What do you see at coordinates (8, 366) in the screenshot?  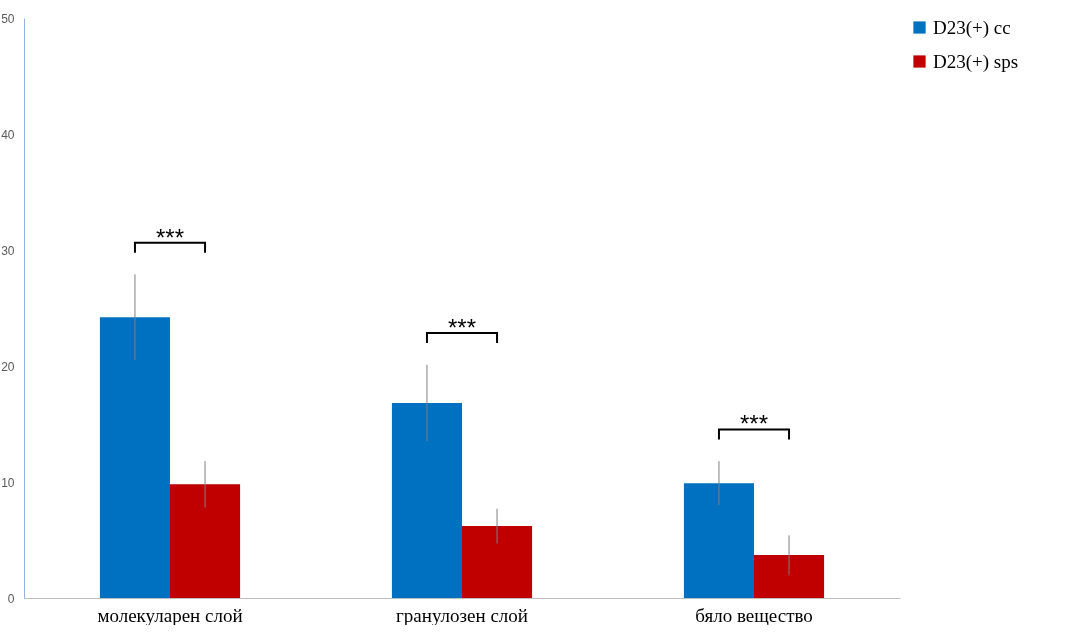 I see `y-tick-label: 20` at bounding box center [8, 366].